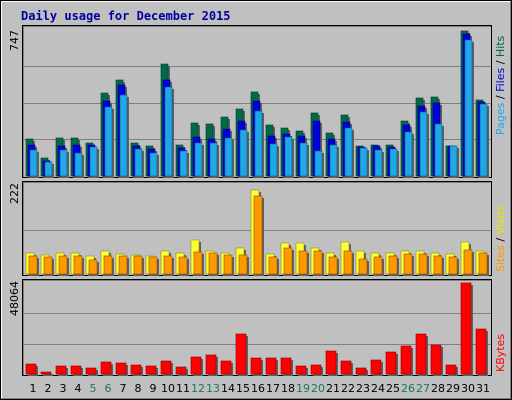  I want to click on day-label: 31, so click(483, 388).